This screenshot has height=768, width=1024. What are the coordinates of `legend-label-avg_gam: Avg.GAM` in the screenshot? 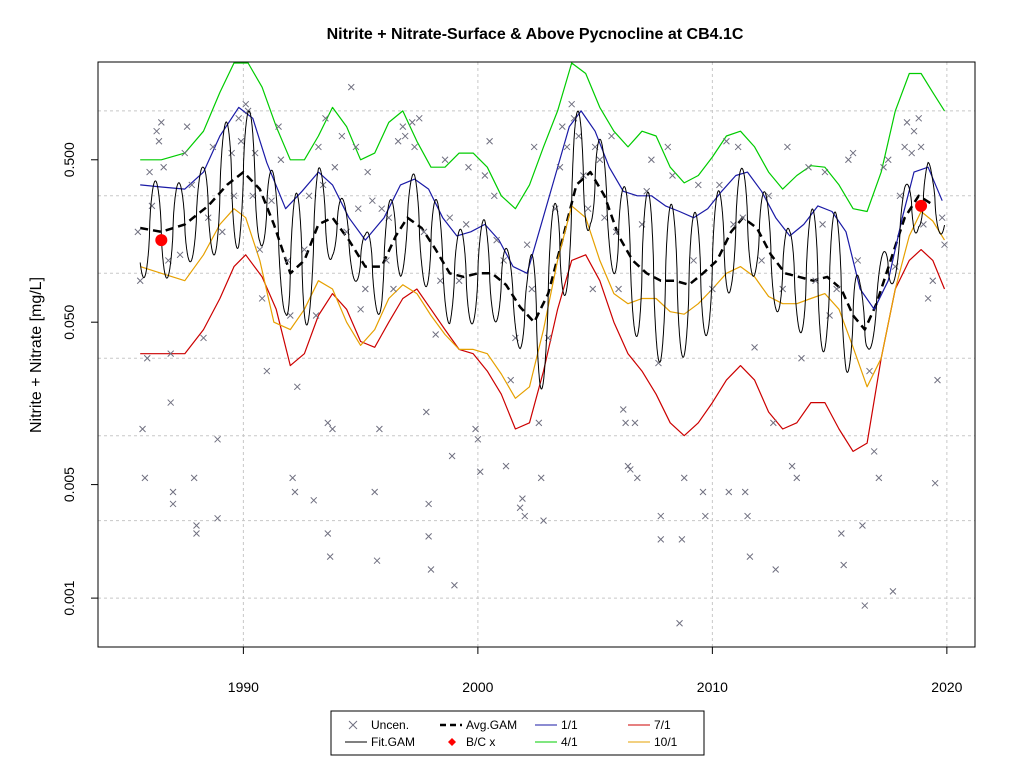 It's located at (491, 725).